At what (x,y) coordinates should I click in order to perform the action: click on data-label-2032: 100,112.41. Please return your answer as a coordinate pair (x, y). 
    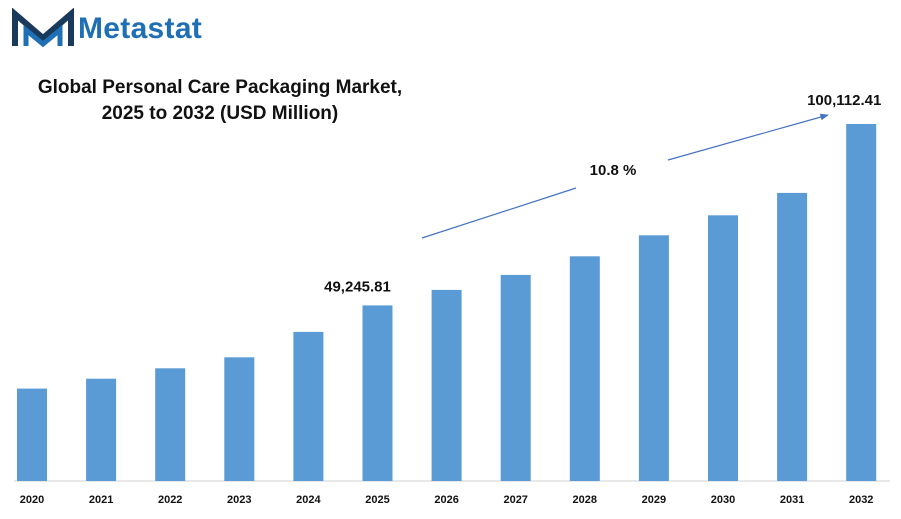
    Looking at the image, I should click on (844, 100).